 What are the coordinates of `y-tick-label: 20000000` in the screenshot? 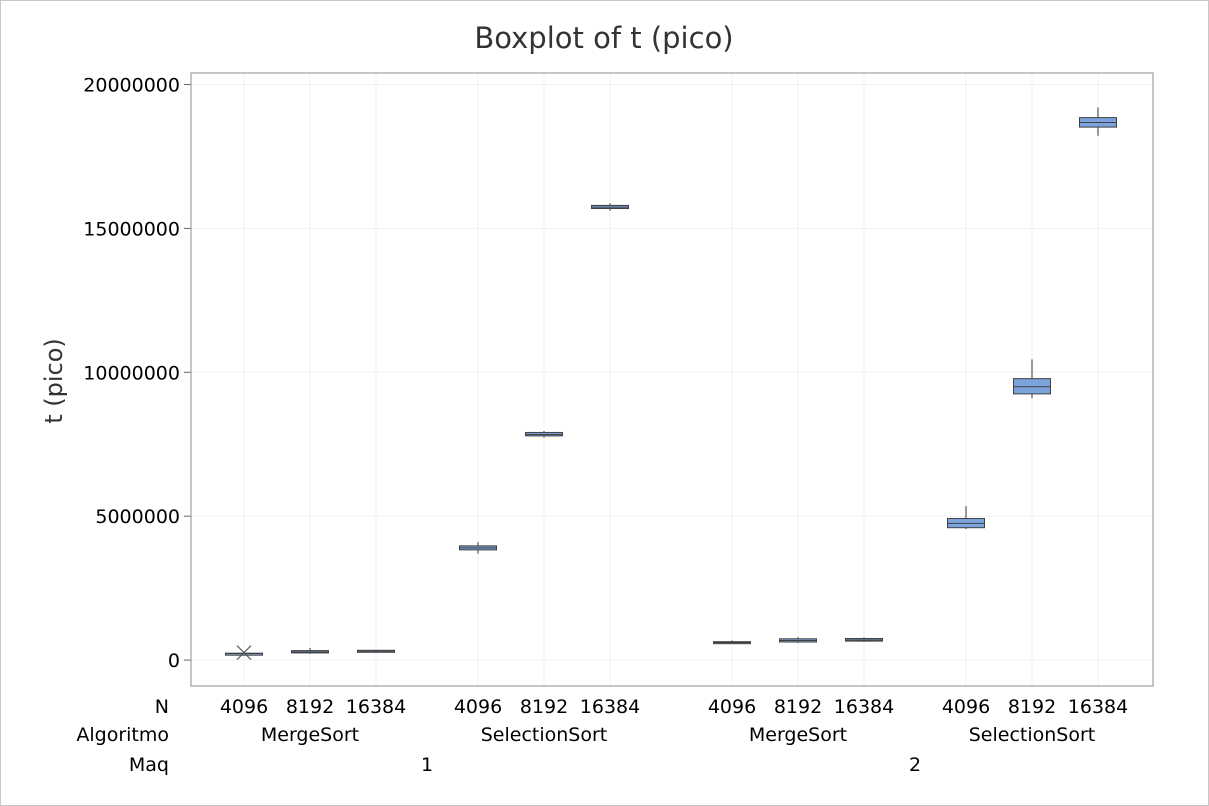 It's located at (131, 86).